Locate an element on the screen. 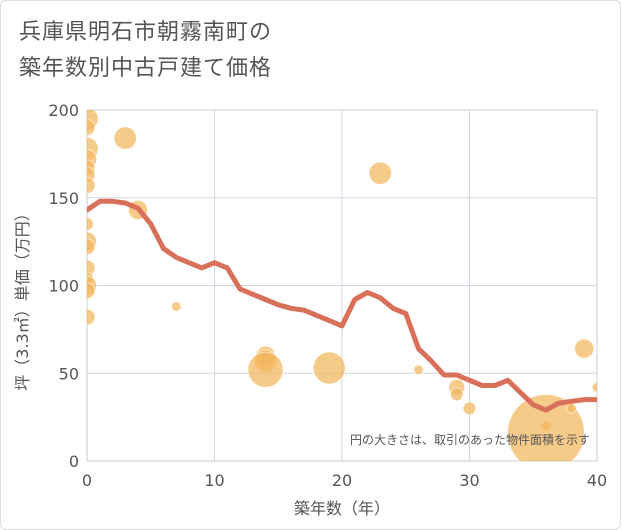 The width and height of the screenshot is (621, 530). y-tick-label-50: 50 is located at coordinates (69, 373).